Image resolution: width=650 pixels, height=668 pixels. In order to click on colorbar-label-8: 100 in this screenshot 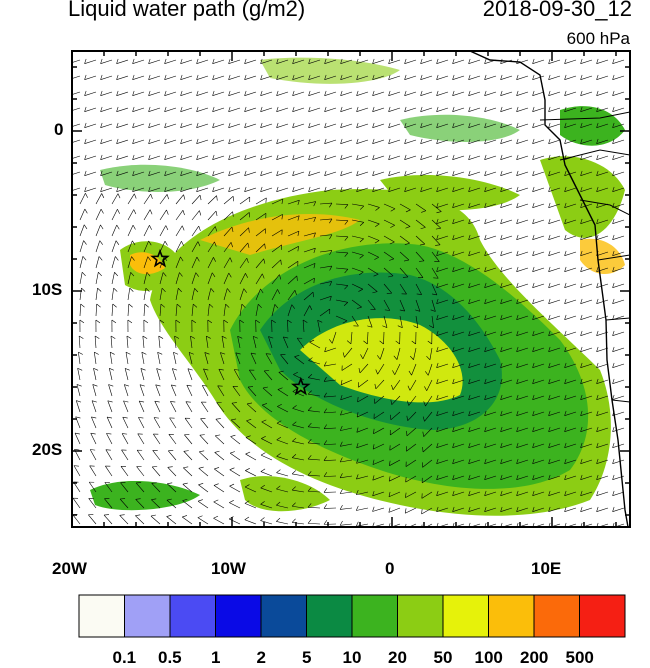, I will do `click(489, 658)`.